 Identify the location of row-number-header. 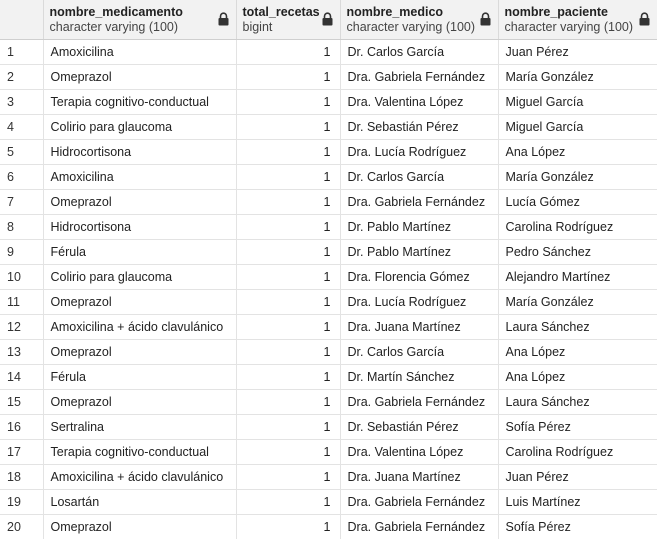
(22, 20).